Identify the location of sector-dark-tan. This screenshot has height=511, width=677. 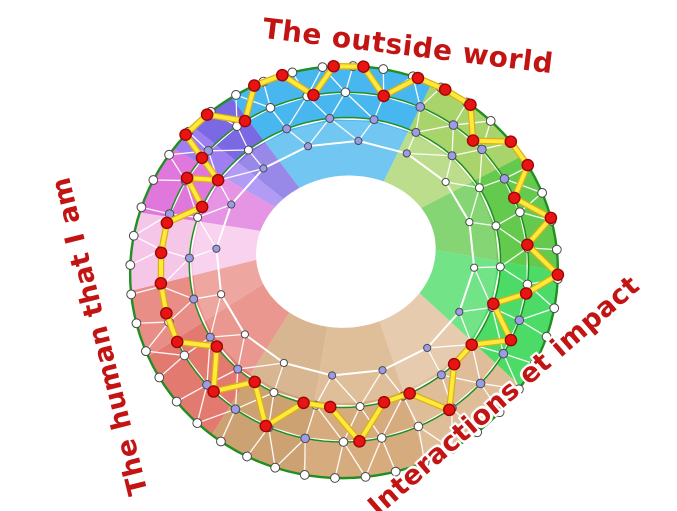
(269, 393).